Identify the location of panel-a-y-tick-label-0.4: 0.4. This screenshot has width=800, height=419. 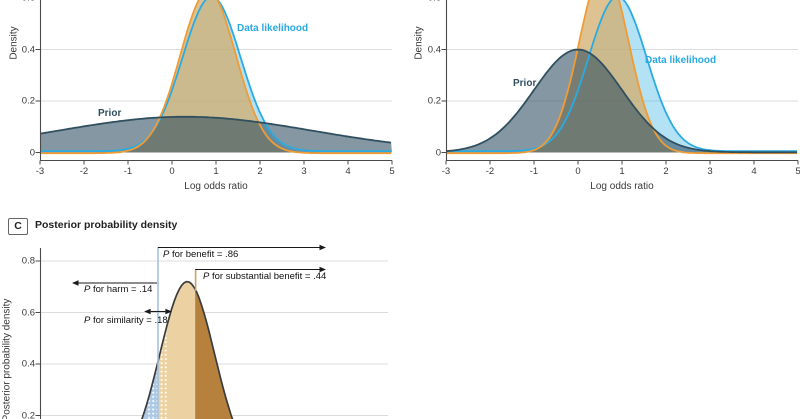
(28, 49).